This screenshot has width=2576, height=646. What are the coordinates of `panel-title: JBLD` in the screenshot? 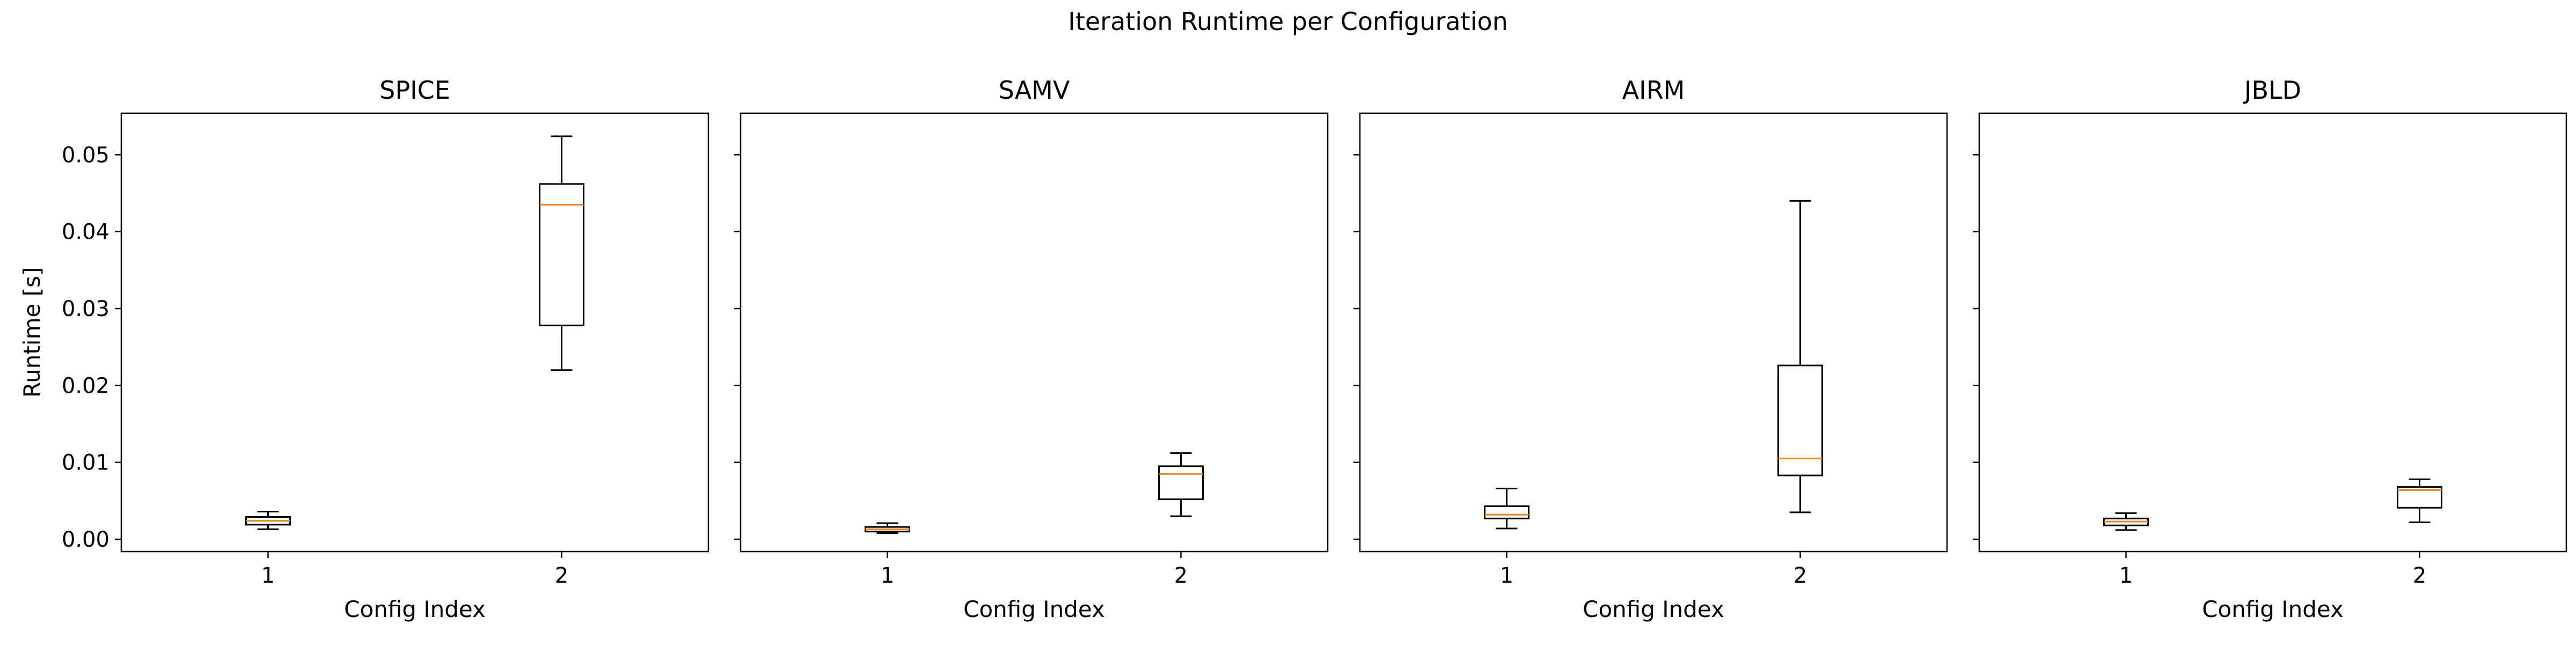 It's located at (2272, 90).